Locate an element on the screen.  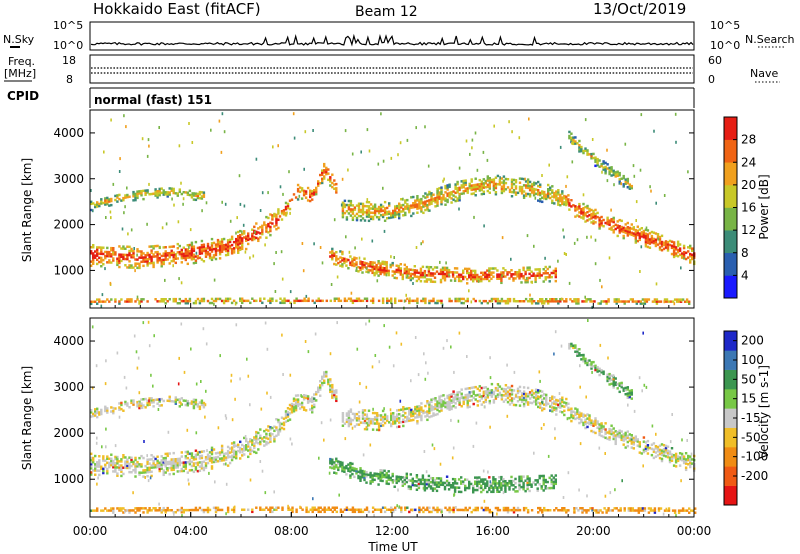
nsearch-tick-bottom: 10^0 is located at coordinates (725, 45).